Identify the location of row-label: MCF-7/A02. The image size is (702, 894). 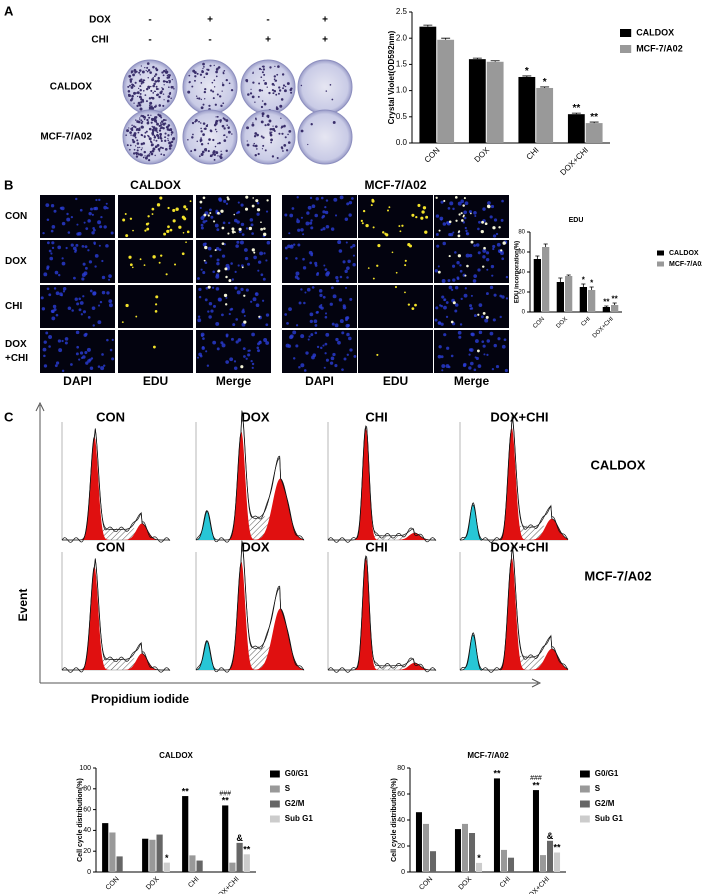
(66, 137).